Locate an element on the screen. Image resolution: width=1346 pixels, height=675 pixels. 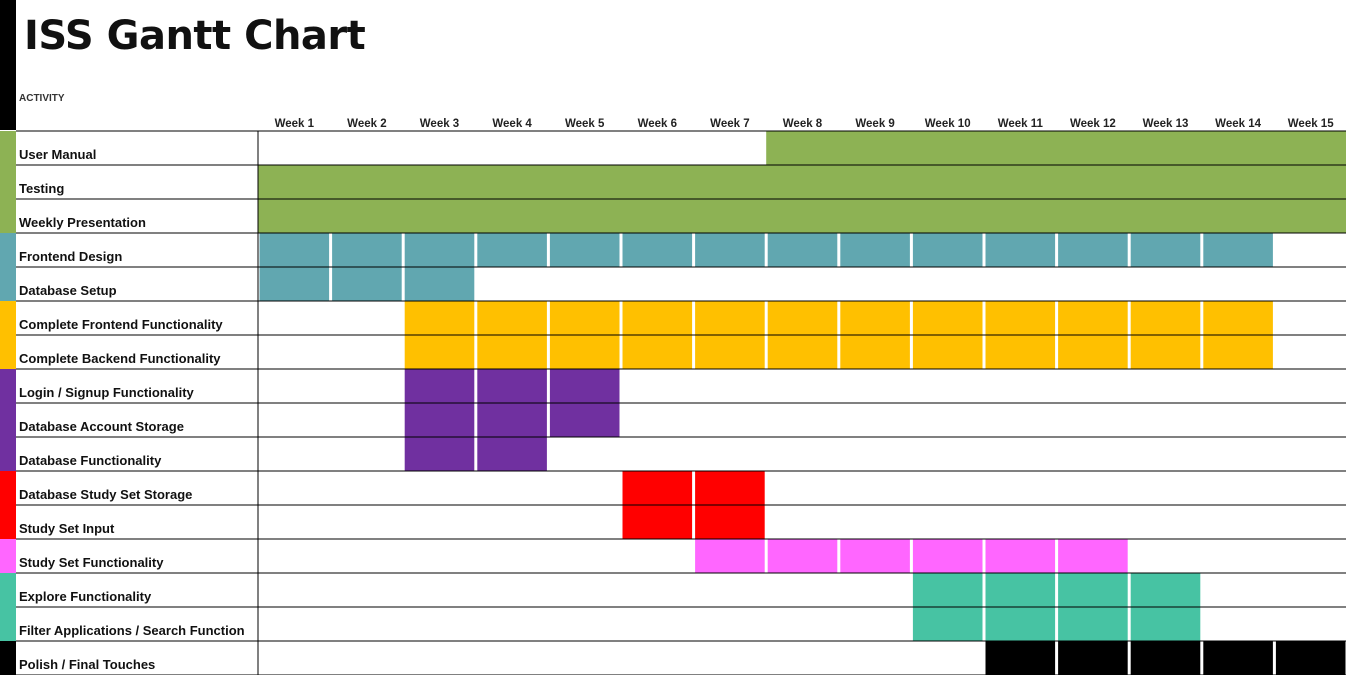
week-header-label: Week 15 is located at coordinates (1311, 124).